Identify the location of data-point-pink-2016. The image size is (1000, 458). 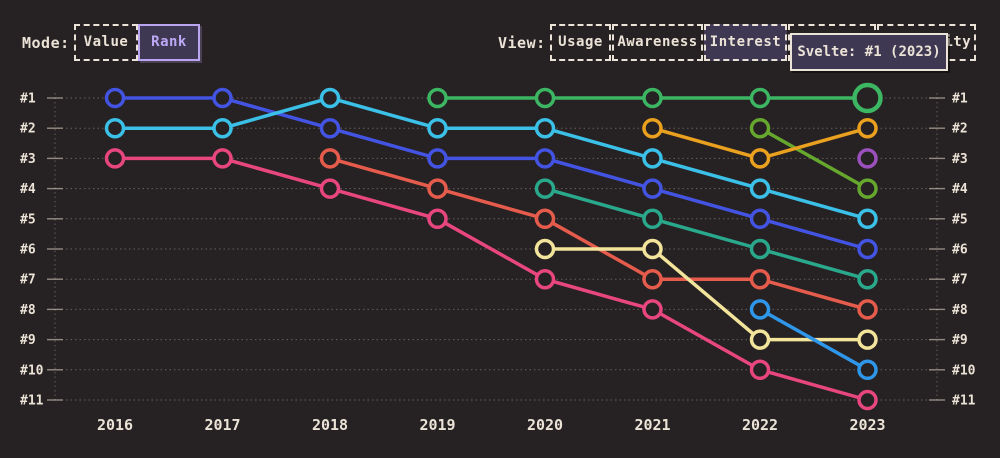
(115, 158).